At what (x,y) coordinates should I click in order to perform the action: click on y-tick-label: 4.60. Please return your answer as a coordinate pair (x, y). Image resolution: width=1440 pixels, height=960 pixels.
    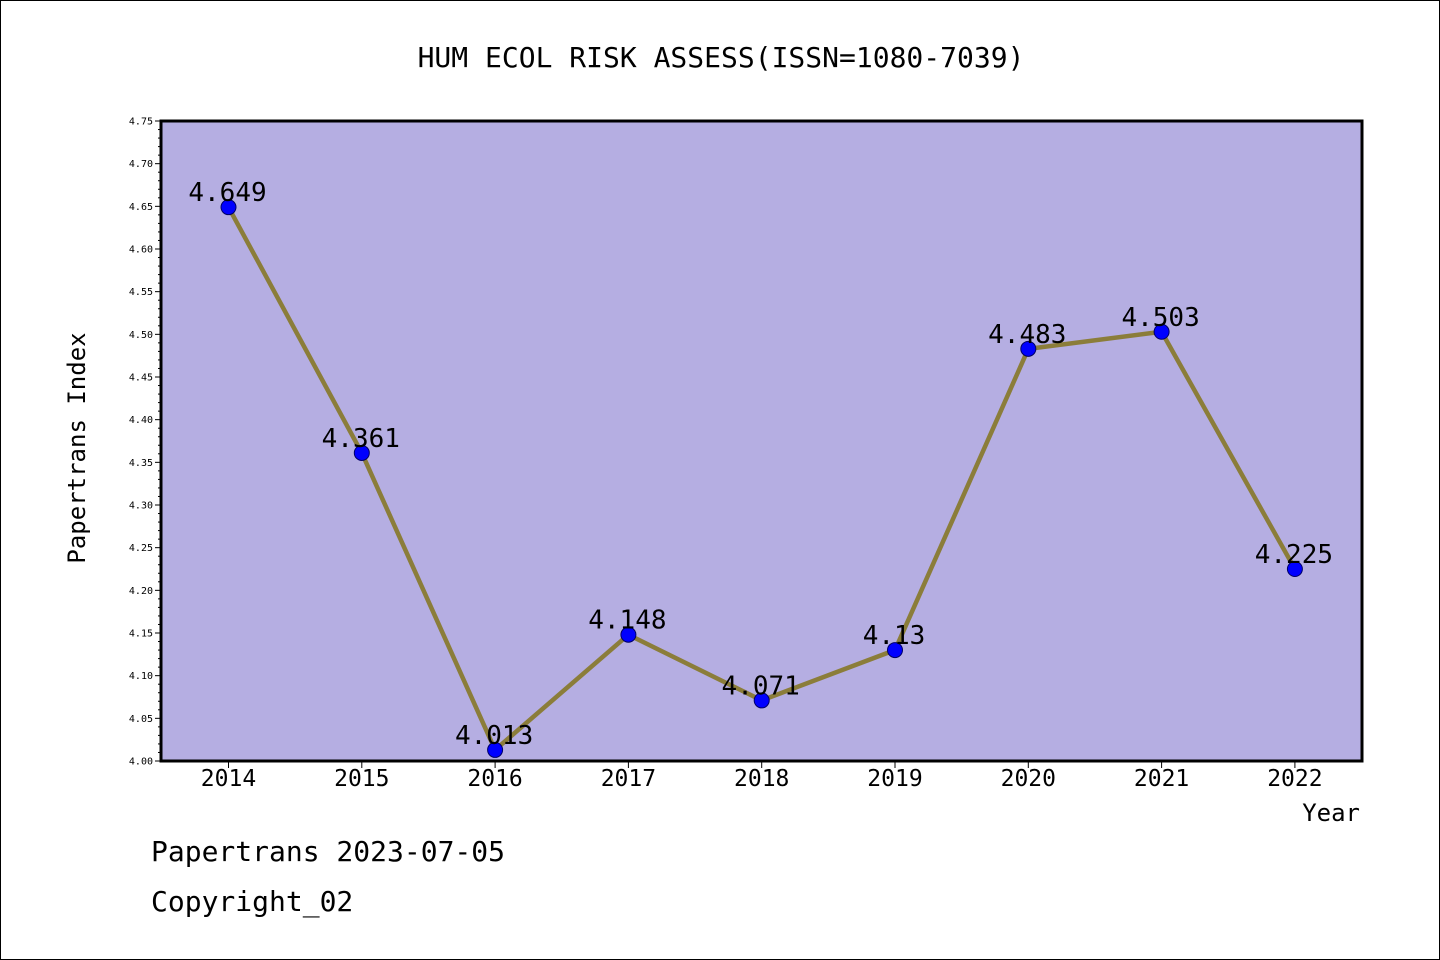
    Looking at the image, I should click on (141, 250).